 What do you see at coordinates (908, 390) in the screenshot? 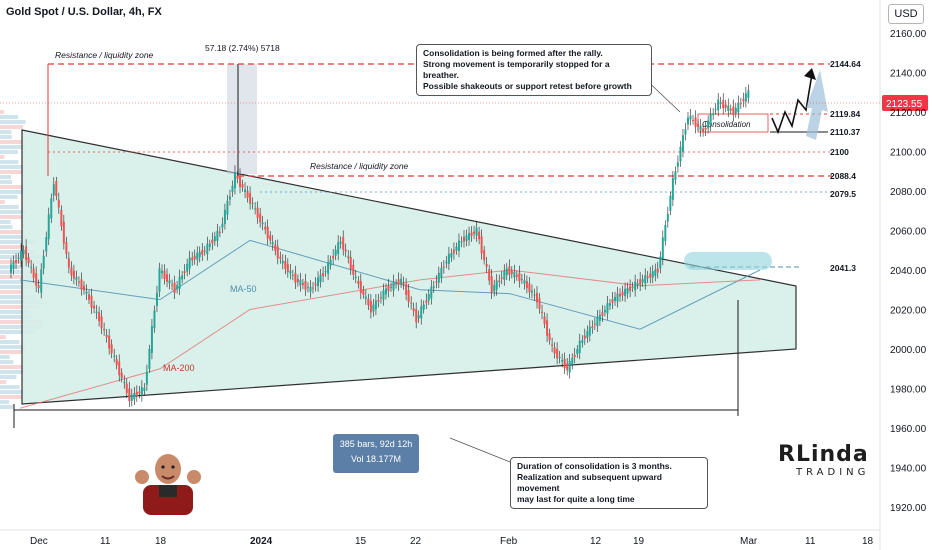
I see `price-tick-label: 1980.00` at bounding box center [908, 390].